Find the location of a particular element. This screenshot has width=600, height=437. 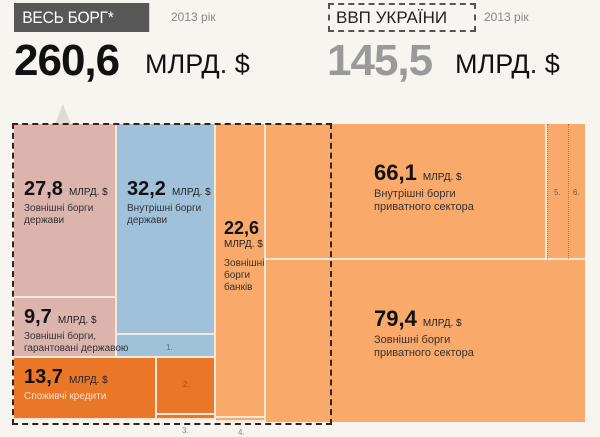

cell-idx-5: 5. is located at coordinates (557, 192).